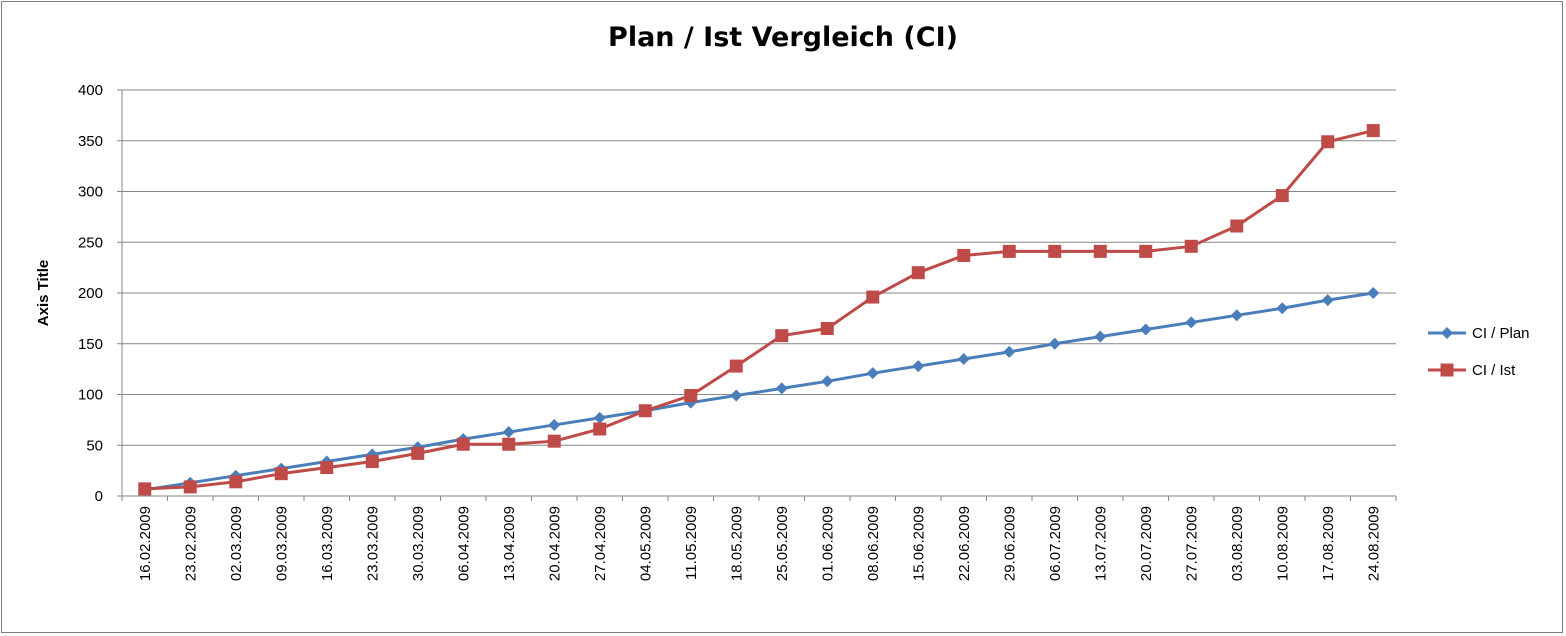 Image resolution: width=1566 pixels, height=636 pixels. I want to click on x-tick-label: 13.07.2009, so click(1100, 543).